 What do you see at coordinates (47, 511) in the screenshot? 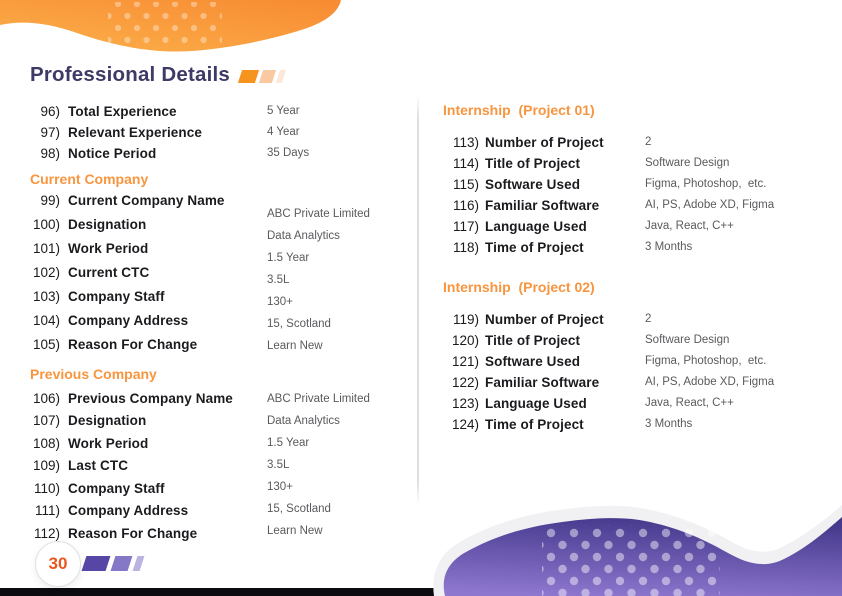
I see `field-number: 111)` at bounding box center [47, 511].